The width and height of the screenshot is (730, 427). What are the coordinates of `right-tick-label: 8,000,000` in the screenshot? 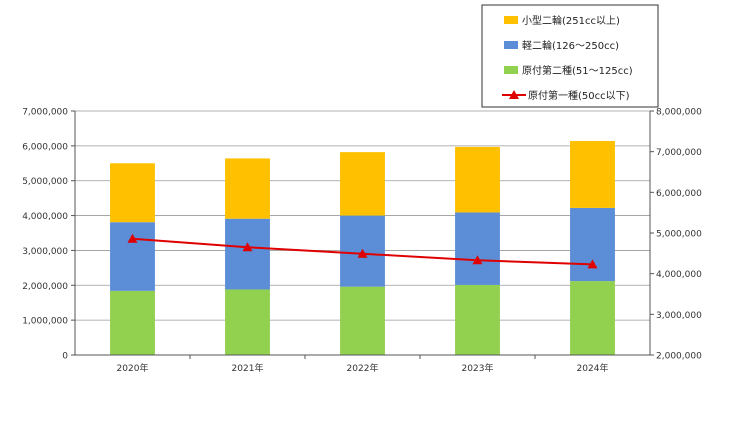 It's located at (679, 113).